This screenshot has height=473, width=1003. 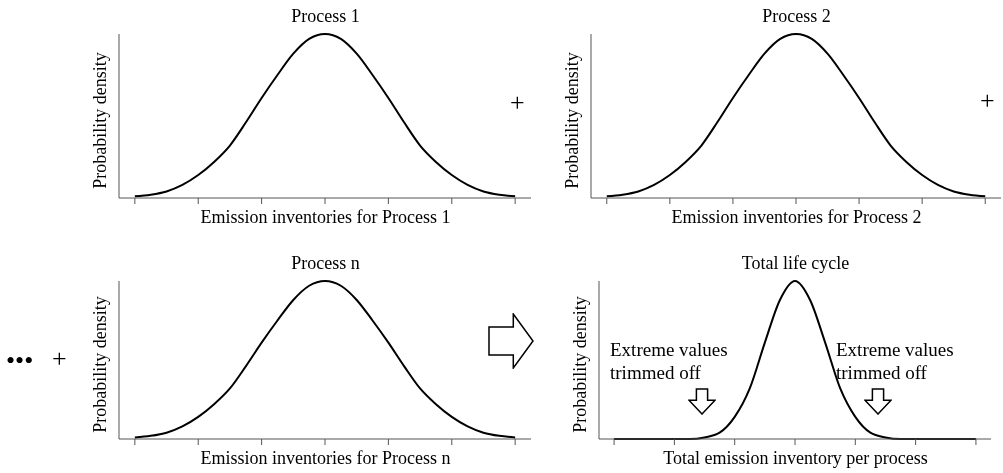 I want to click on chart-title: Total life cycle, so click(x=795, y=263).